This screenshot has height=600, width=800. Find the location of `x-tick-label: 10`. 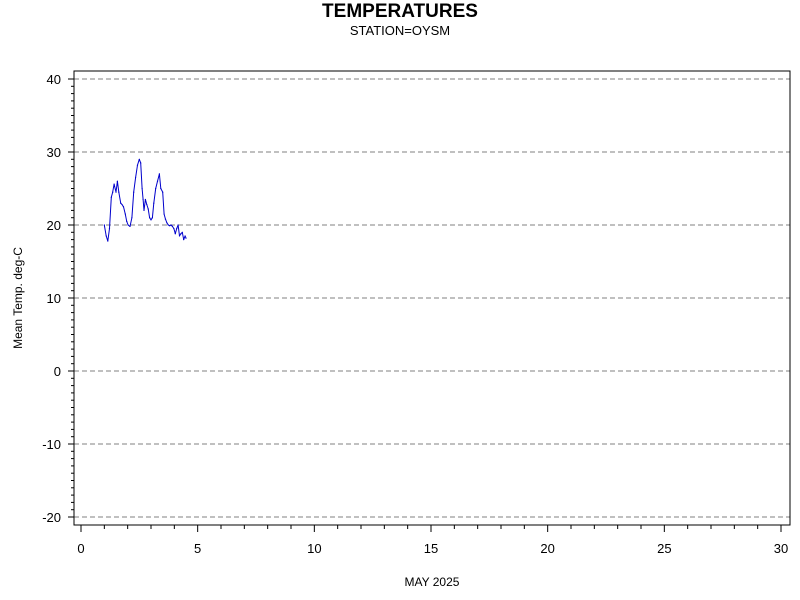

x-tick-label: 10 is located at coordinates (314, 548).